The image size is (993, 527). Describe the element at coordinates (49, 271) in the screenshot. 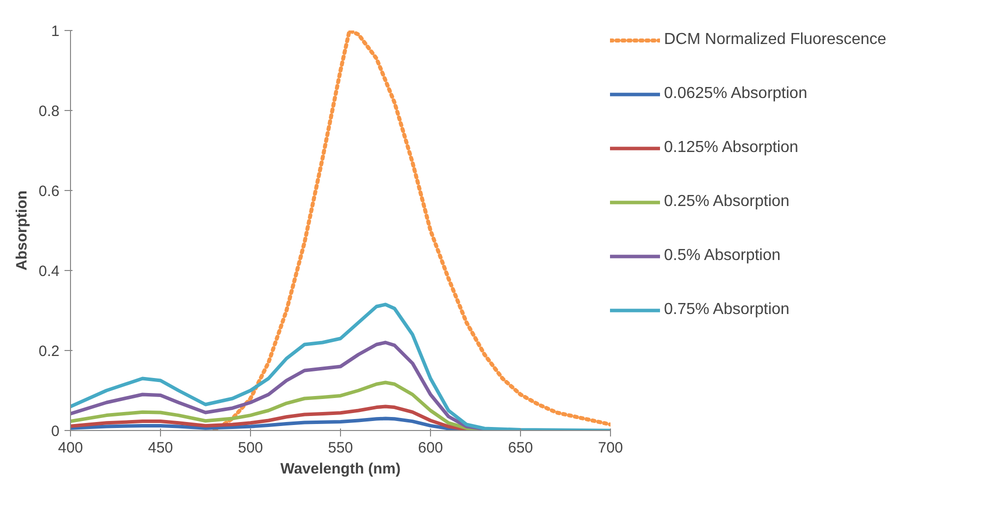

I see `y-tick-label: 0.4` at that location.